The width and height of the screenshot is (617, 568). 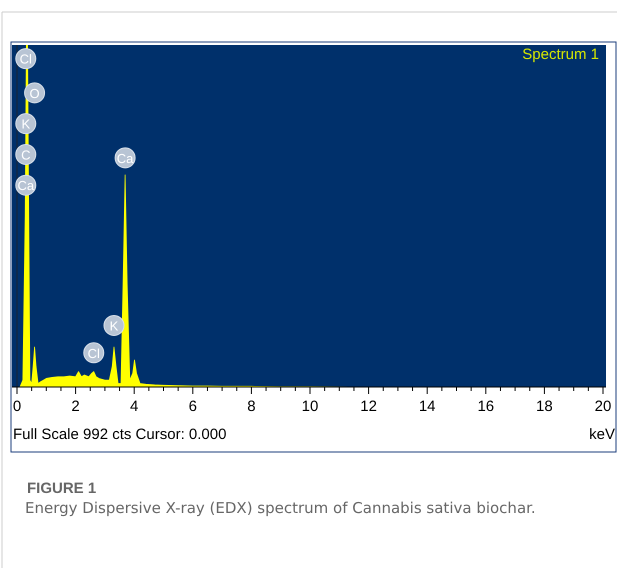 What do you see at coordinates (35, 93) in the screenshot?
I see `annotation: O` at bounding box center [35, 93].